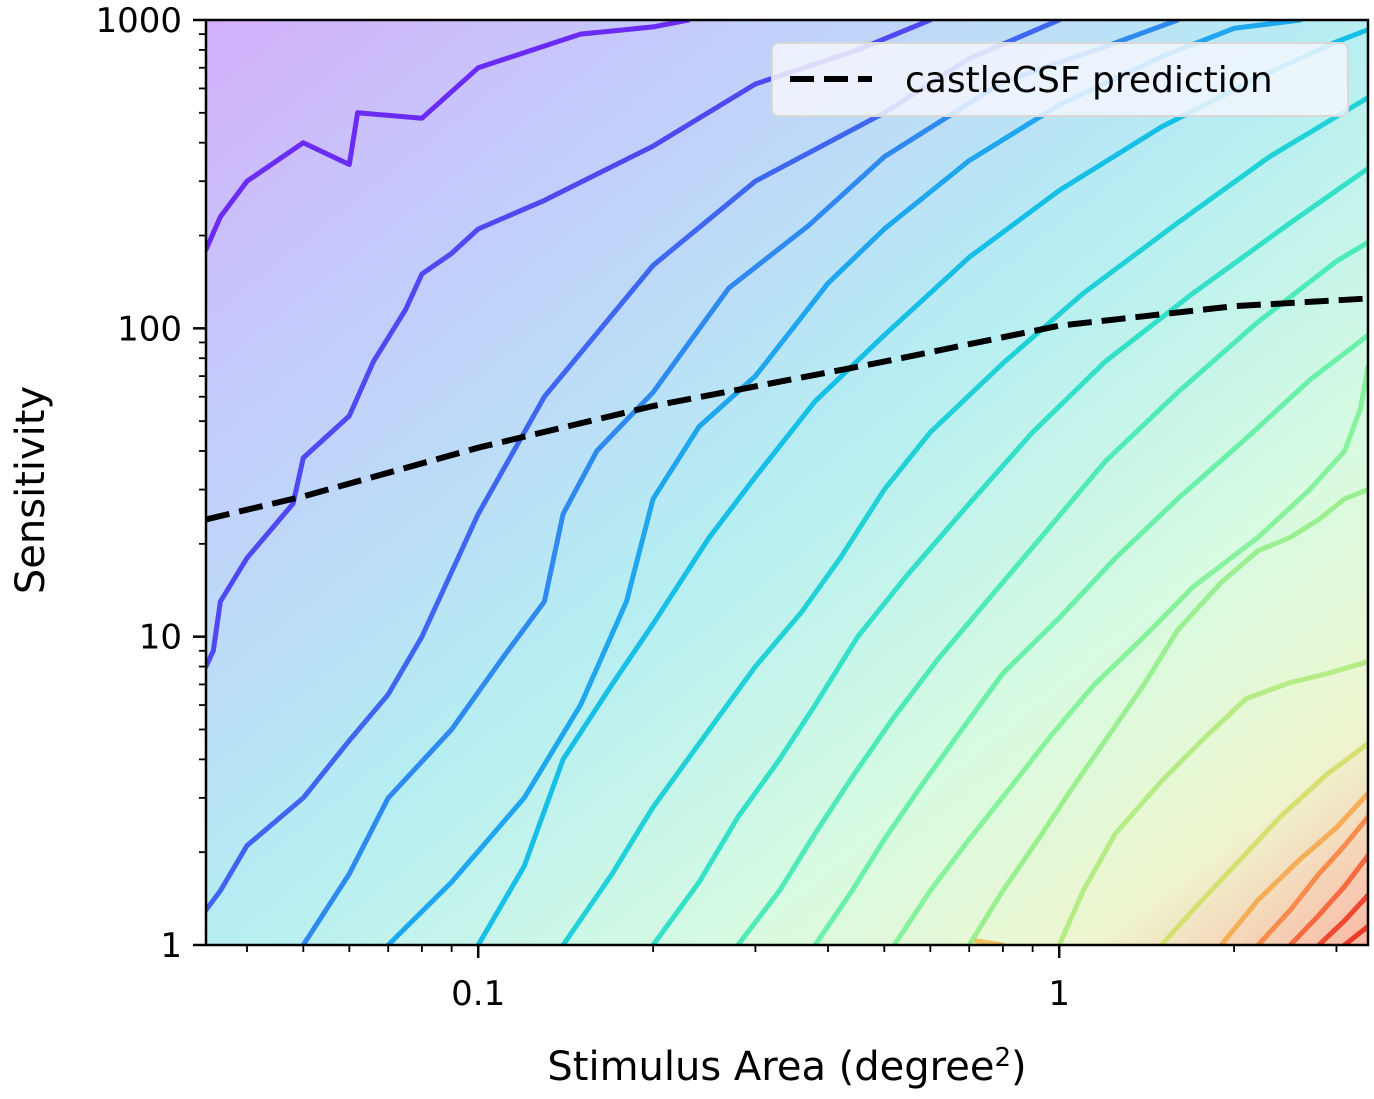  I want to click on x-axis-title: Stimulus Area (degree2), so click(786, 1066).